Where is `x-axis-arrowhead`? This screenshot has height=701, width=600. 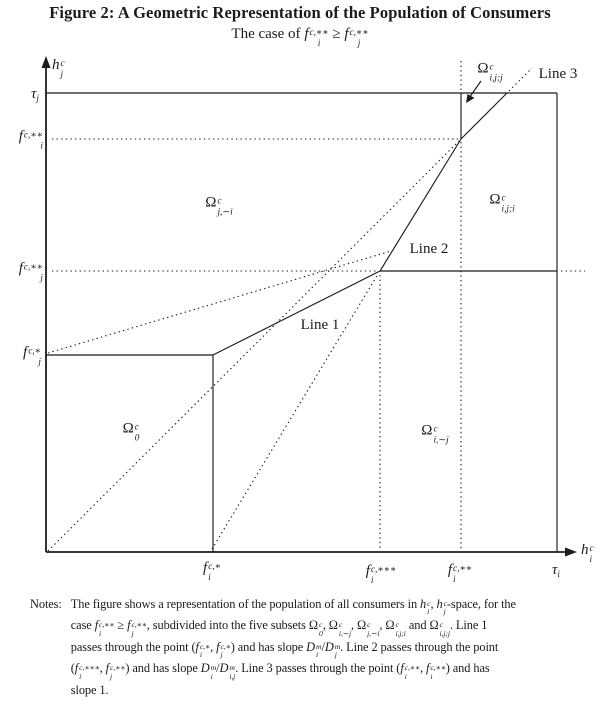 x-axis-arrowhead is located at coordinates (571, 552).